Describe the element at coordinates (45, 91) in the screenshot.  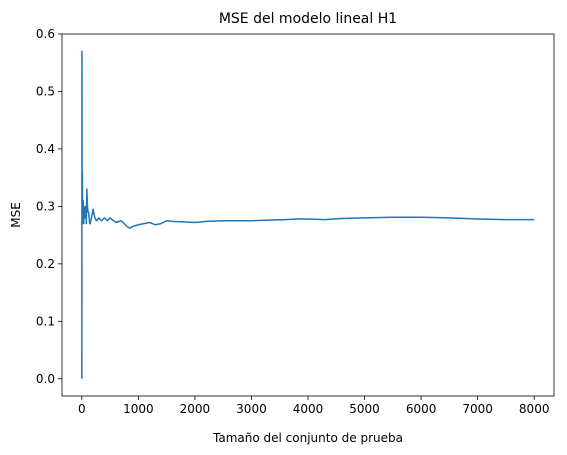
I see `y-tick-label: 0.5` at that location.